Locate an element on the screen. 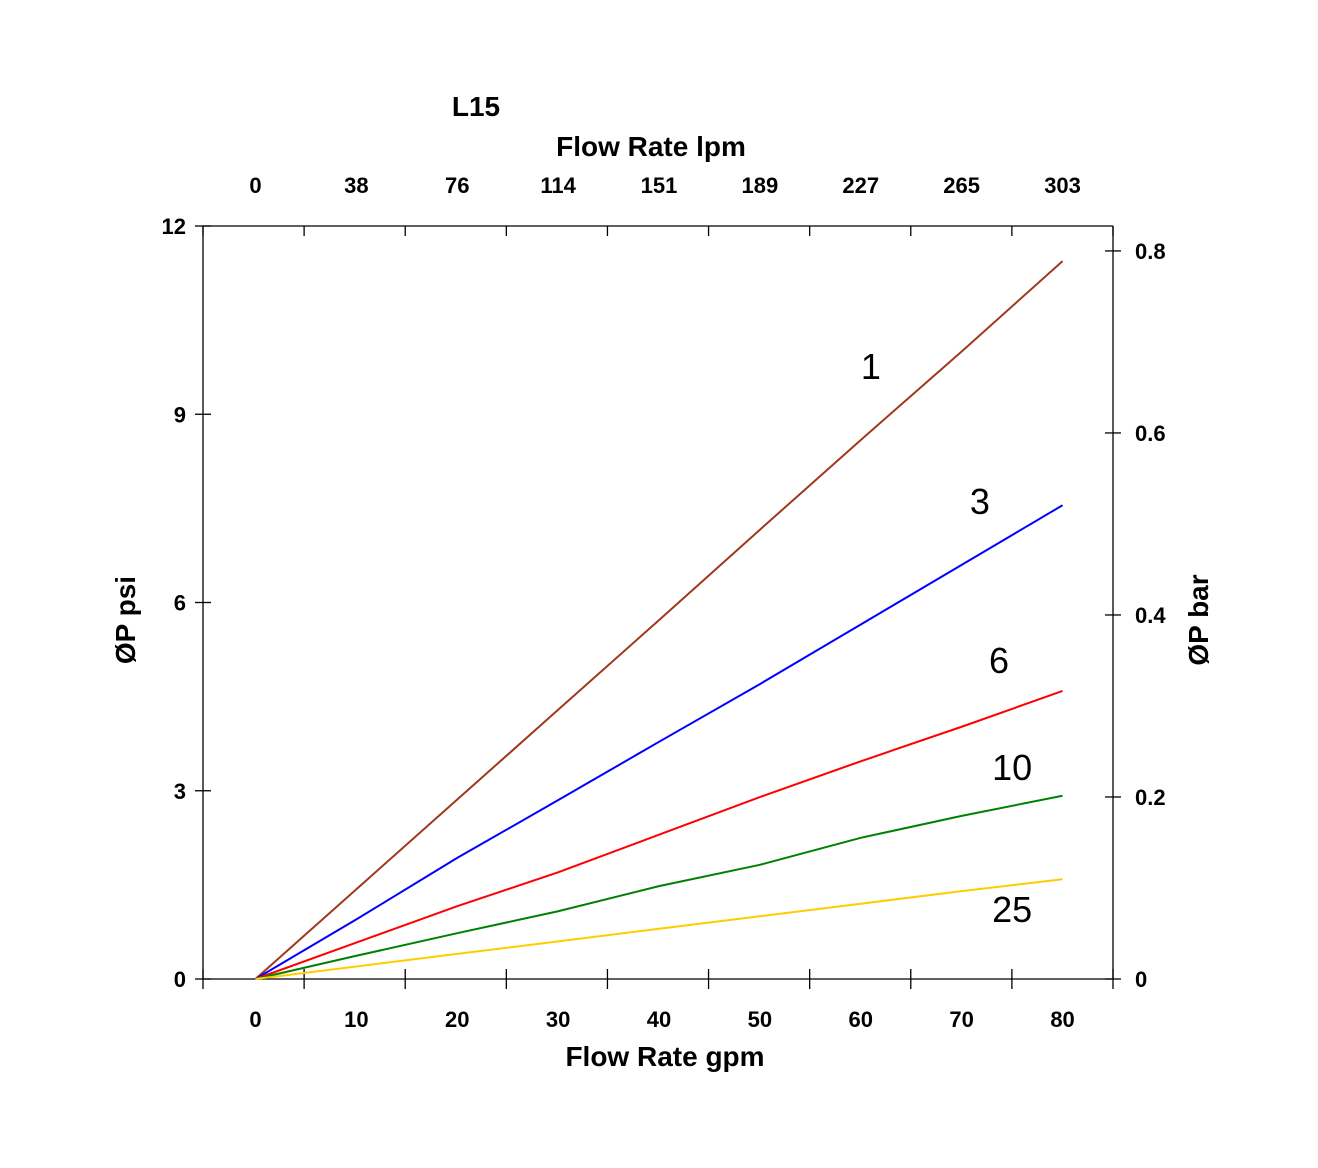 This screenshot has width=1318, height=1168. series-label-3: 3 is located at coordinates (980, 501).